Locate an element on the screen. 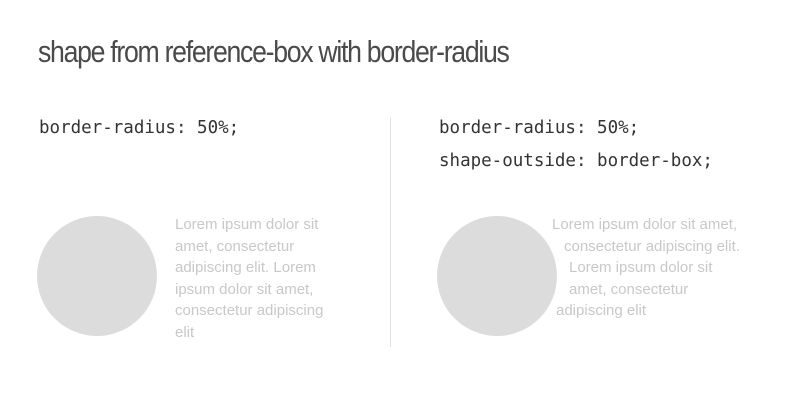 Image resolution: width=800 pixels, height=400 pixels. left-circle-shape is located at coordinates (97, 276).